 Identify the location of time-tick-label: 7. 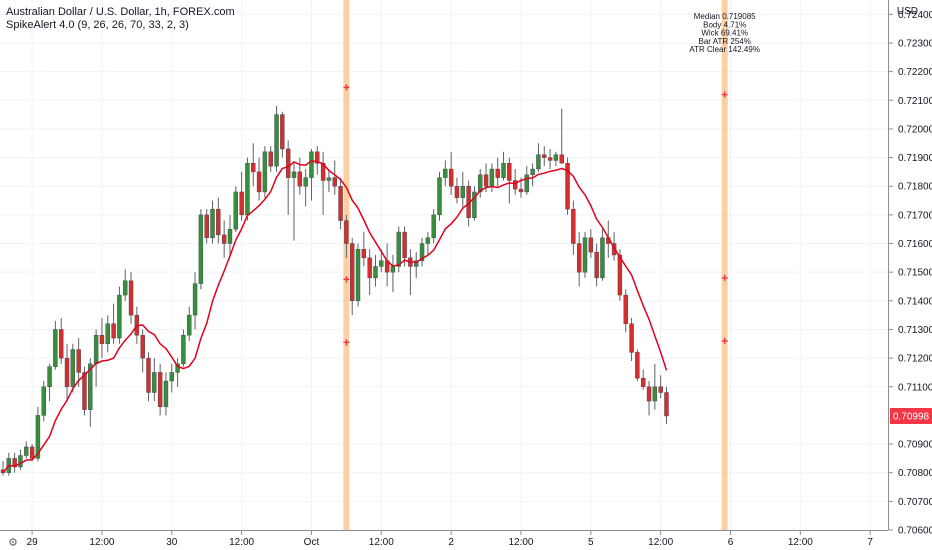
(870, 542).